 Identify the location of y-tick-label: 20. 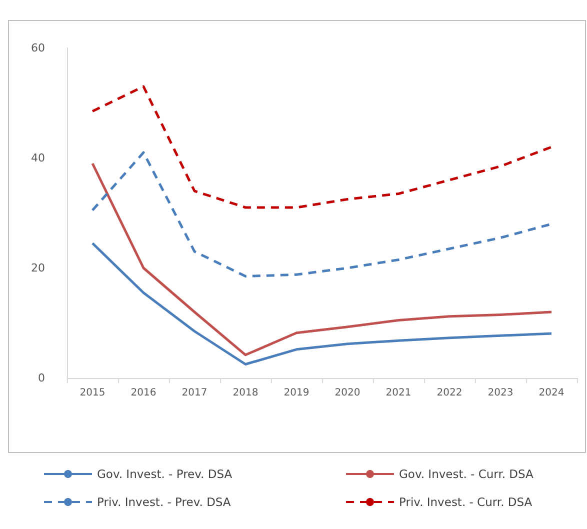
(38, 268).